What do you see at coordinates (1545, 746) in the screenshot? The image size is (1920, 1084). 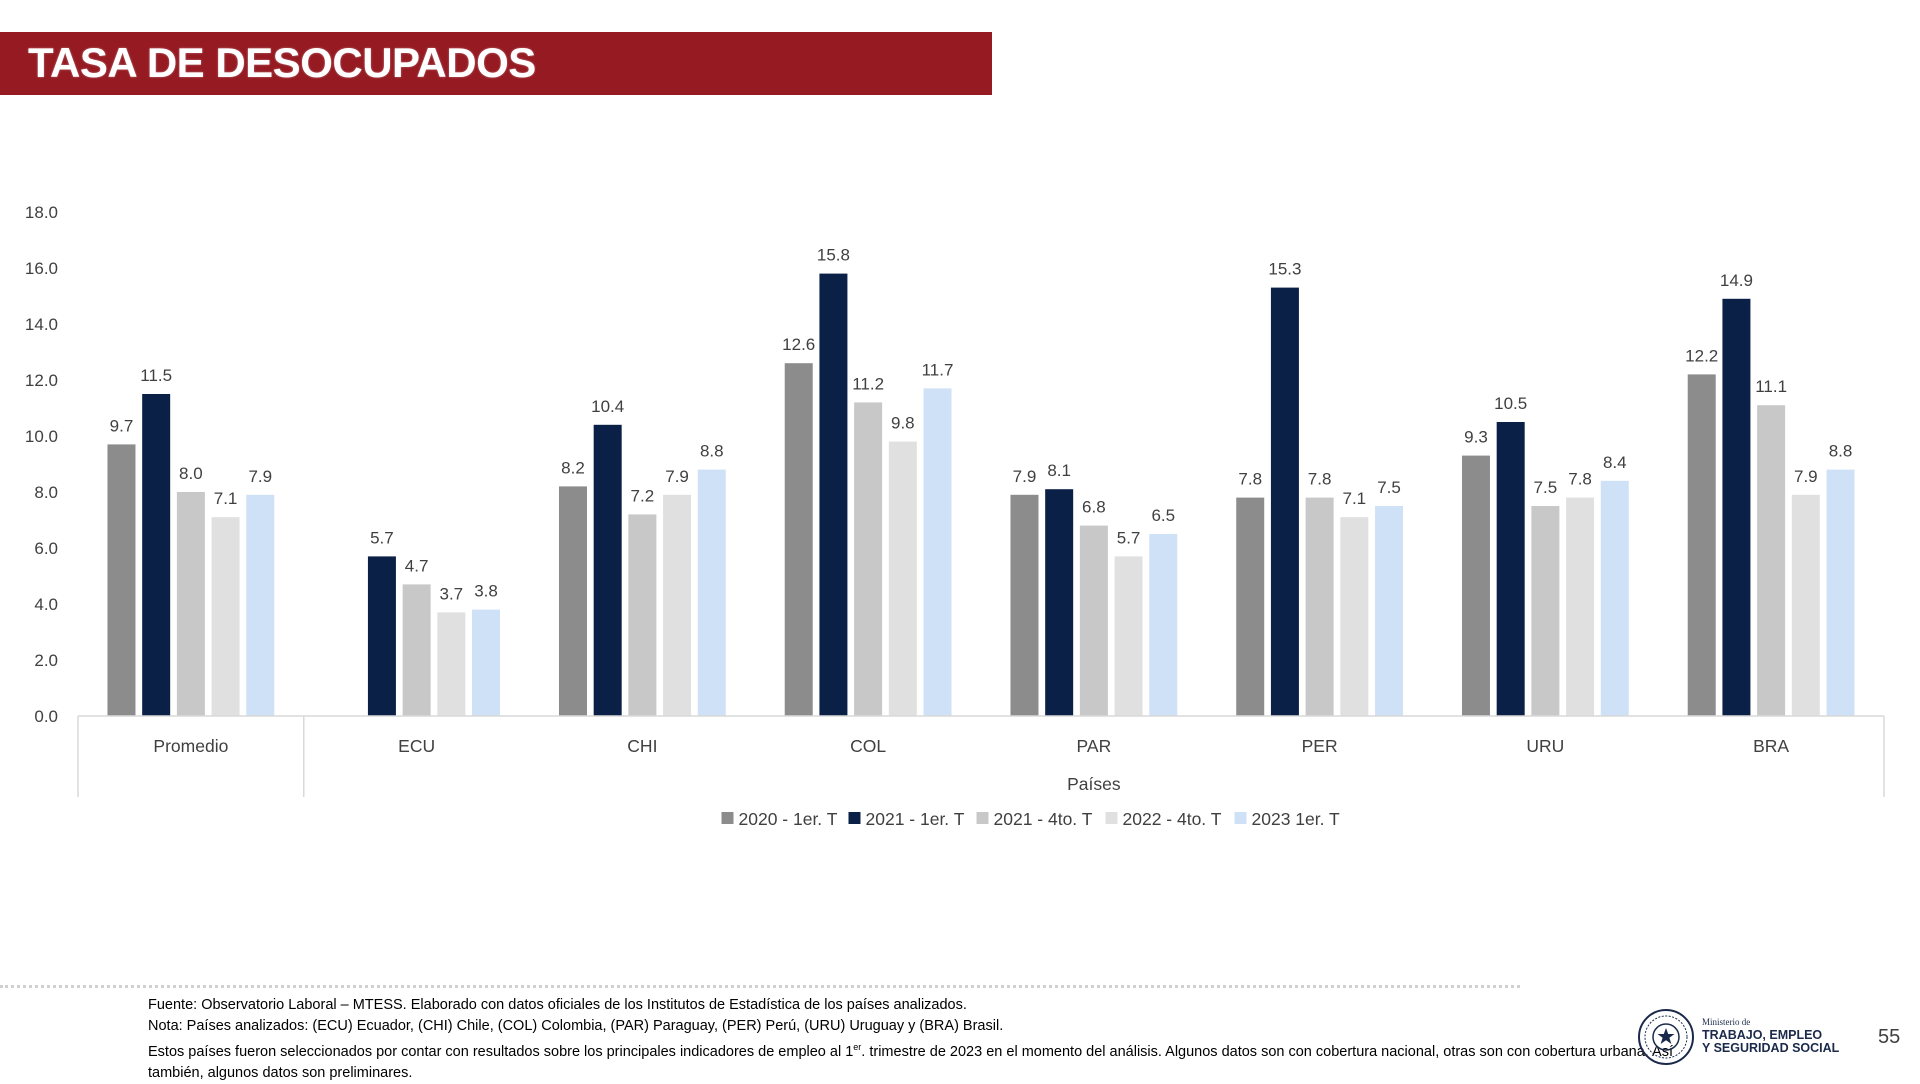 I see `x-tick-label: URU` at bounding box center [1545, 746].